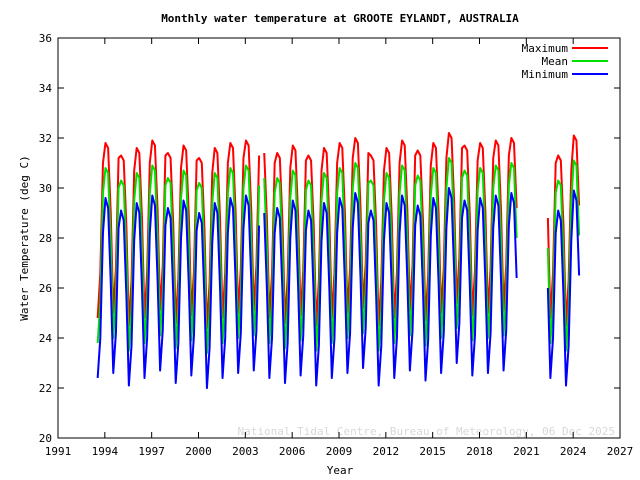  I want to click on legend-label: Maximum, so click(545, 48).